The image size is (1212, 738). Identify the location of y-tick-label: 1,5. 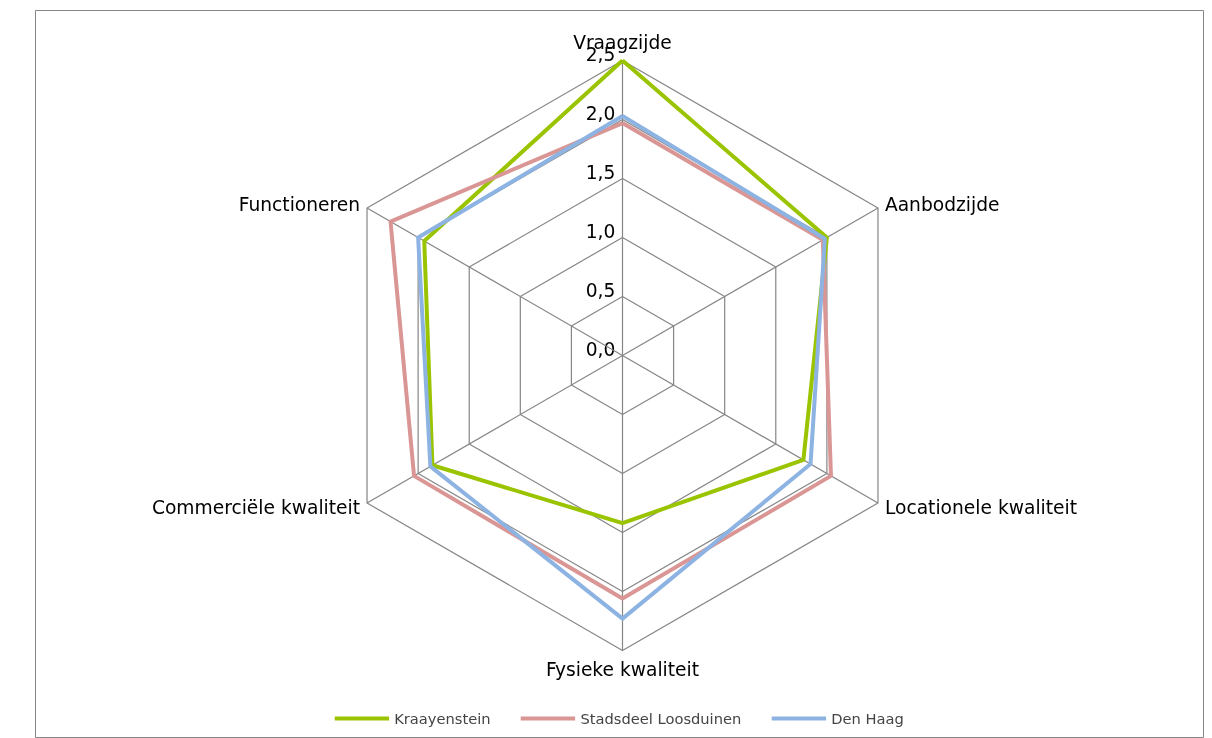
(600, 172).